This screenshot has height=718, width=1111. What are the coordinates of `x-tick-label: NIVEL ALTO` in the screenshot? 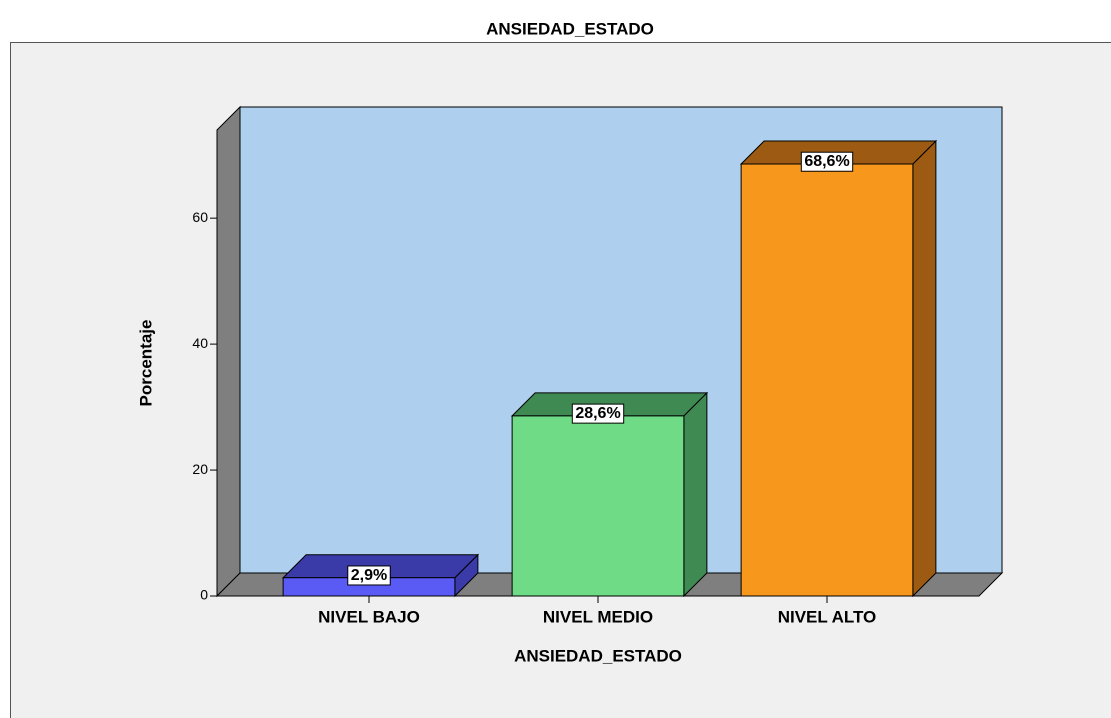 It's located at (827, 616).